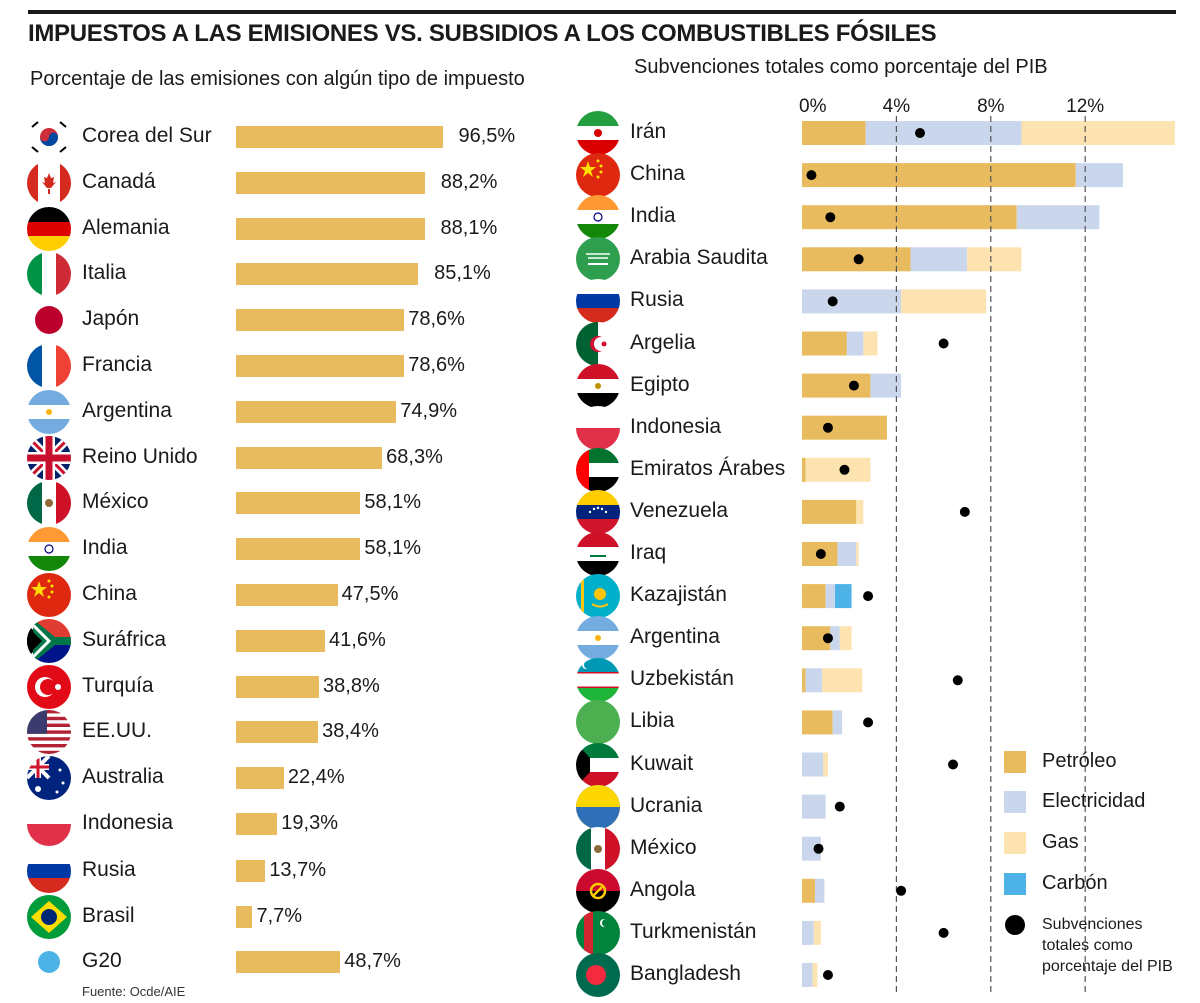  I want to click on tax-bar-india, so click(298, 549).